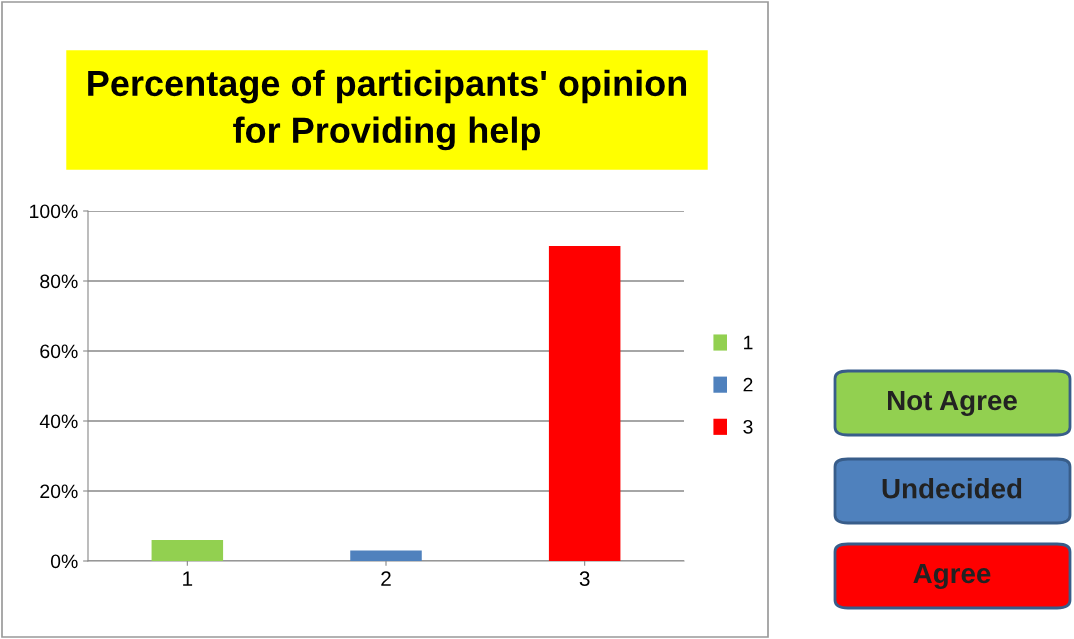  I want to click on y-tick-label: 40%, so click(58, 421).